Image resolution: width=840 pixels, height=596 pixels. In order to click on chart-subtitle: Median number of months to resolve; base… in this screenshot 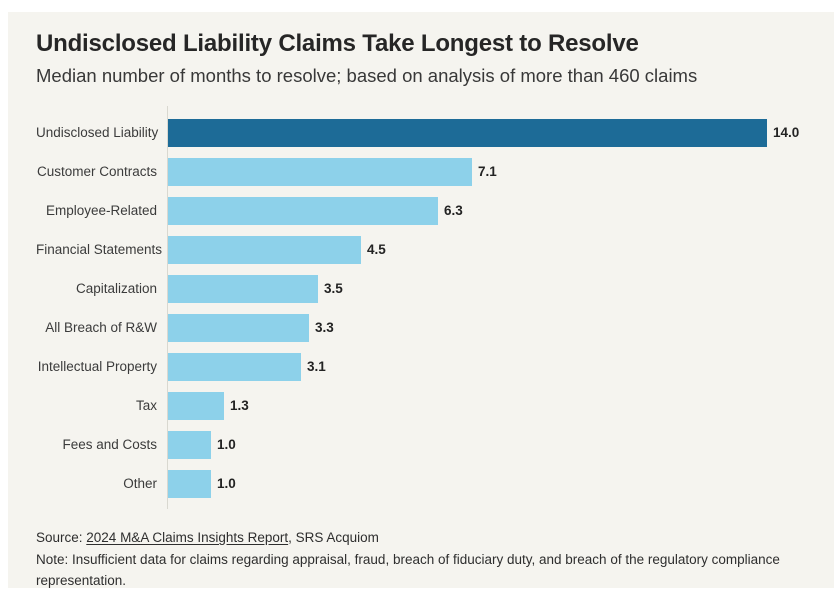, I will do `click(367, 75)`.